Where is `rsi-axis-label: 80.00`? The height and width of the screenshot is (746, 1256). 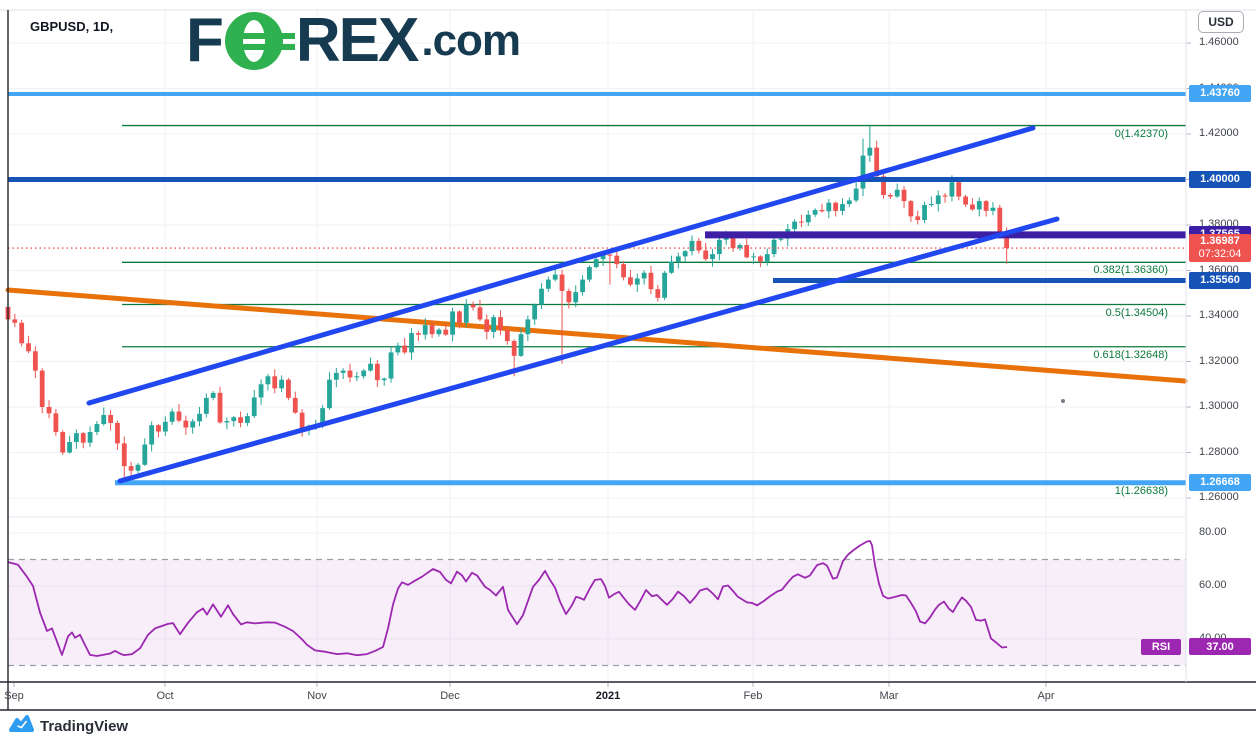 rsi-axis-label: 80.00 is located at coordinates (1213, 532).